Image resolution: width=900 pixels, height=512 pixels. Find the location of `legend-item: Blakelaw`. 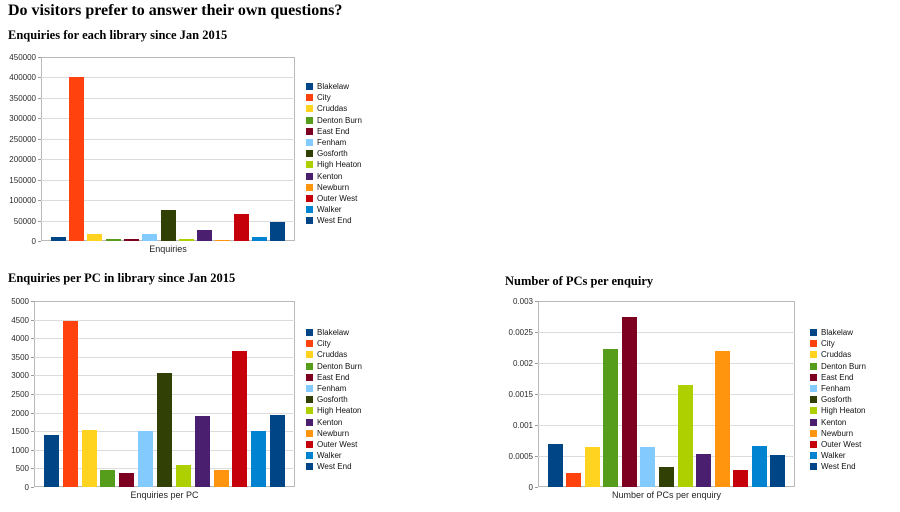

legend-item: Blakelaw is located at coordinates (334, 86).